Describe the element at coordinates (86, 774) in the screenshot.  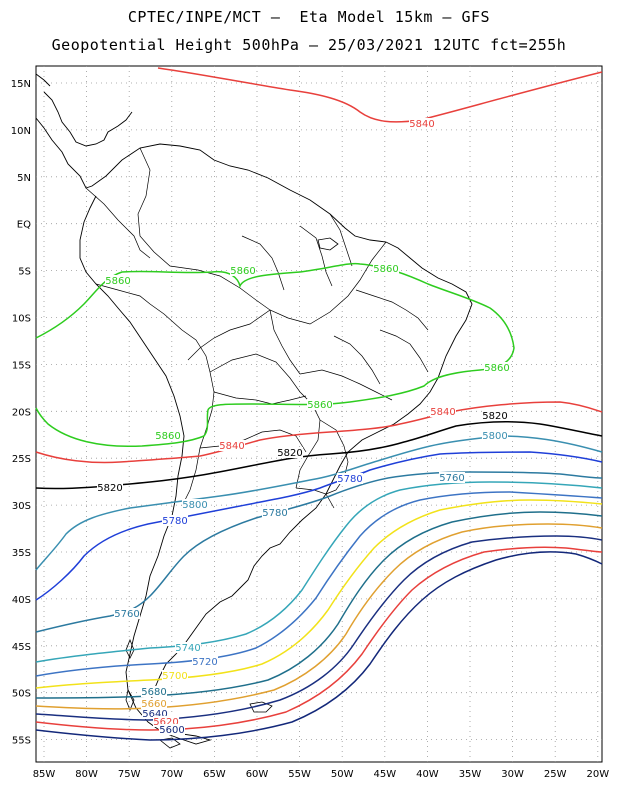
I see `lon-tick-label: 80W` at that location.